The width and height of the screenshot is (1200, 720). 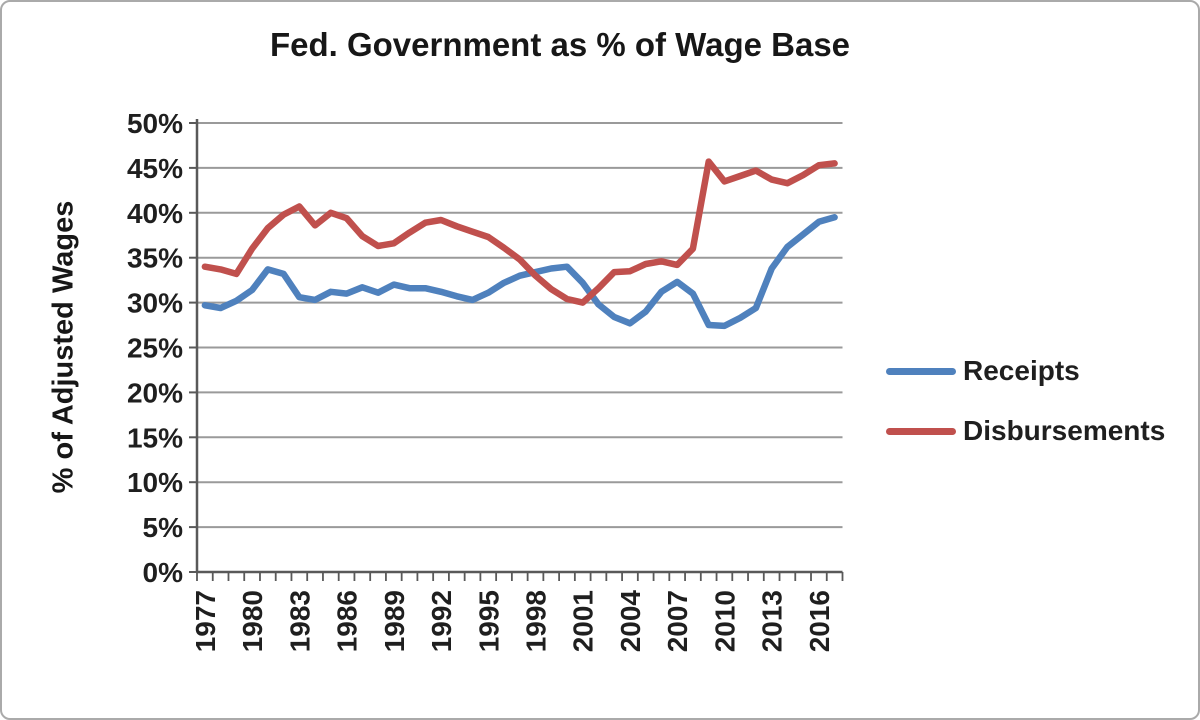 I want to click on y-tick-label: 15%, so click(x=155, y=437).